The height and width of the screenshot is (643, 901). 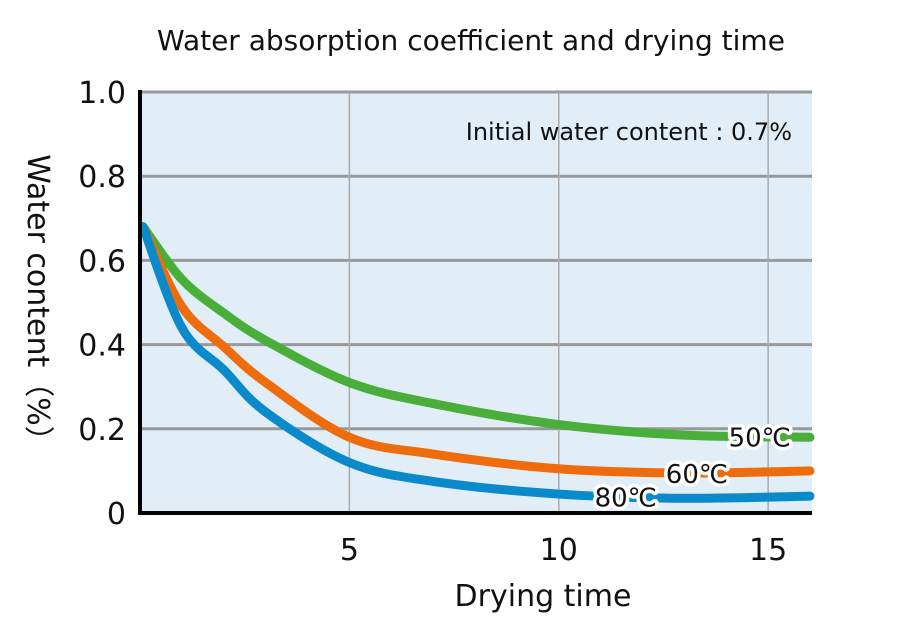 What do you see at coordinates (102, 261) in the screenshot?
I see `y-tick-label: 0.6` at bounding box center [102, 261].